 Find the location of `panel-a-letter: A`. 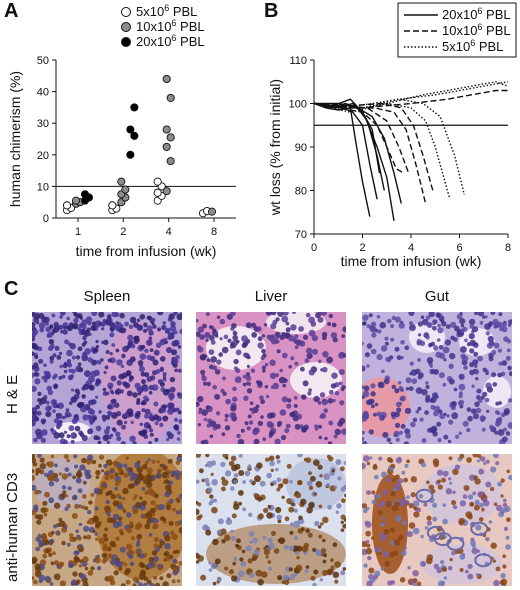

panel-a-letter: A is located at coordinates (11, 11).